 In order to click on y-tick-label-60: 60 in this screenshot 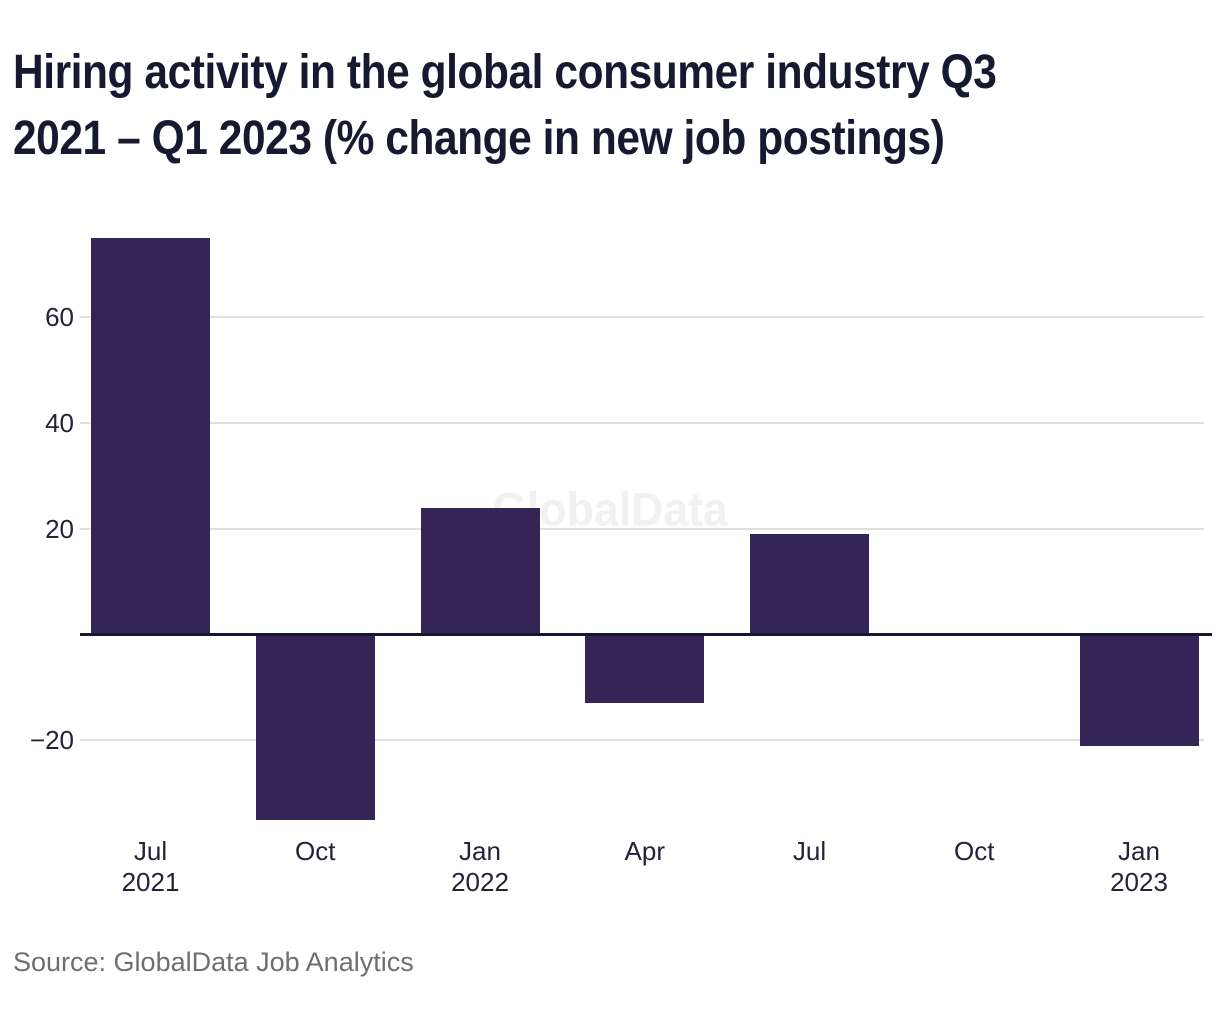, I will do `click(59, 317)`.